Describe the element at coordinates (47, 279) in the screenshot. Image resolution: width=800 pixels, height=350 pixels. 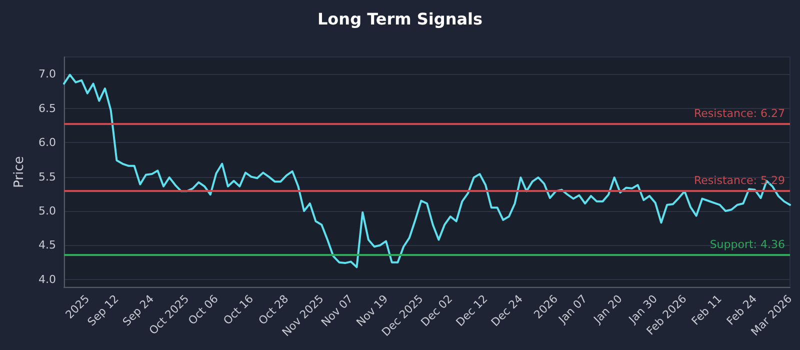
I see `y-tick-label: 4.0` at that location.